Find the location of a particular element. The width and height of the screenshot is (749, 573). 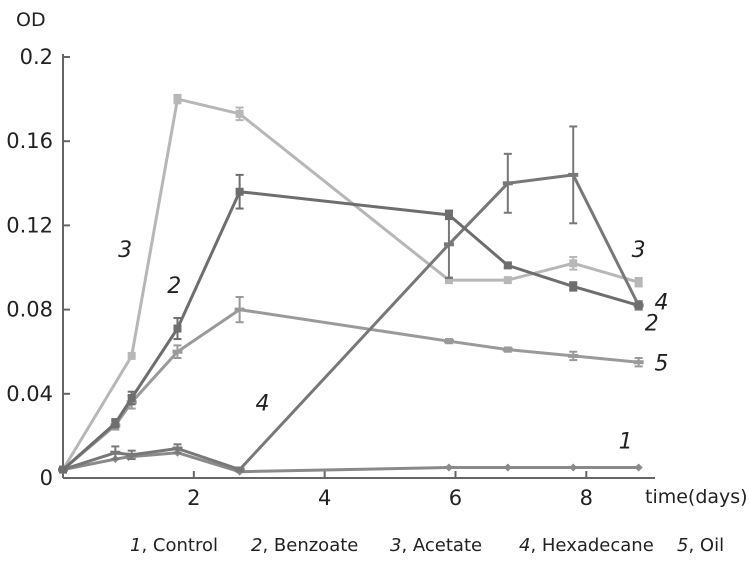

y-tick-label-1: 0.04 is located at coordinates (29, 394).